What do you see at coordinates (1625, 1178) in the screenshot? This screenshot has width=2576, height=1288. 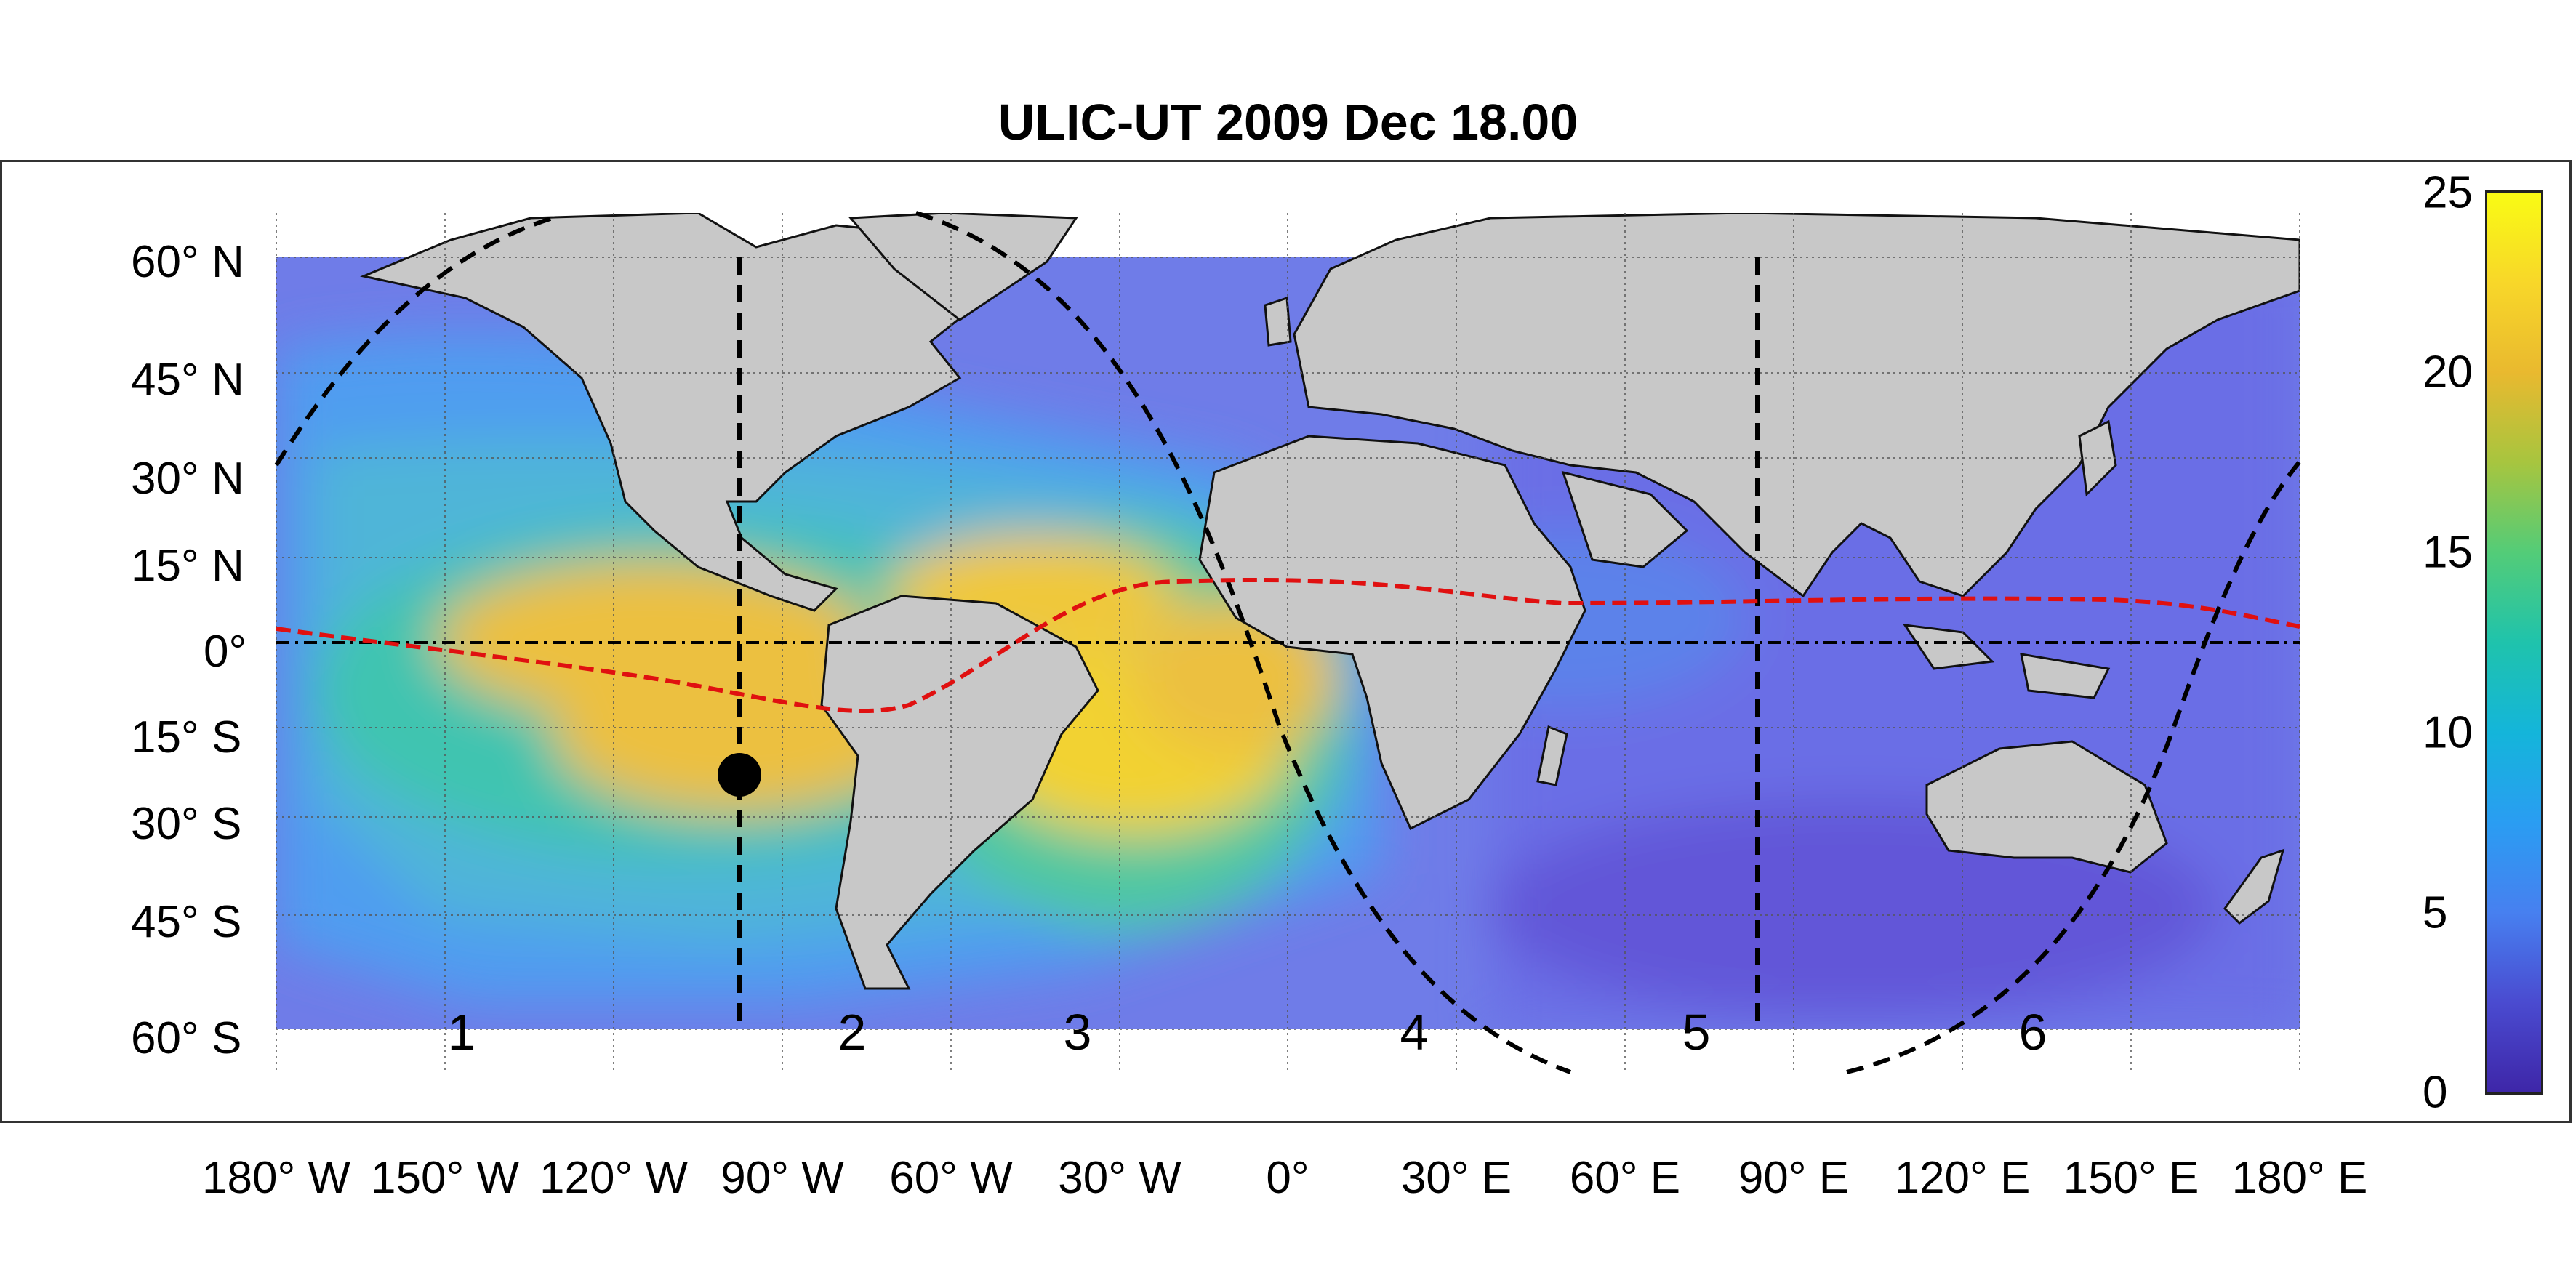 I see `x-label-60e: 60° E` at bounding box center [1625, 1178].